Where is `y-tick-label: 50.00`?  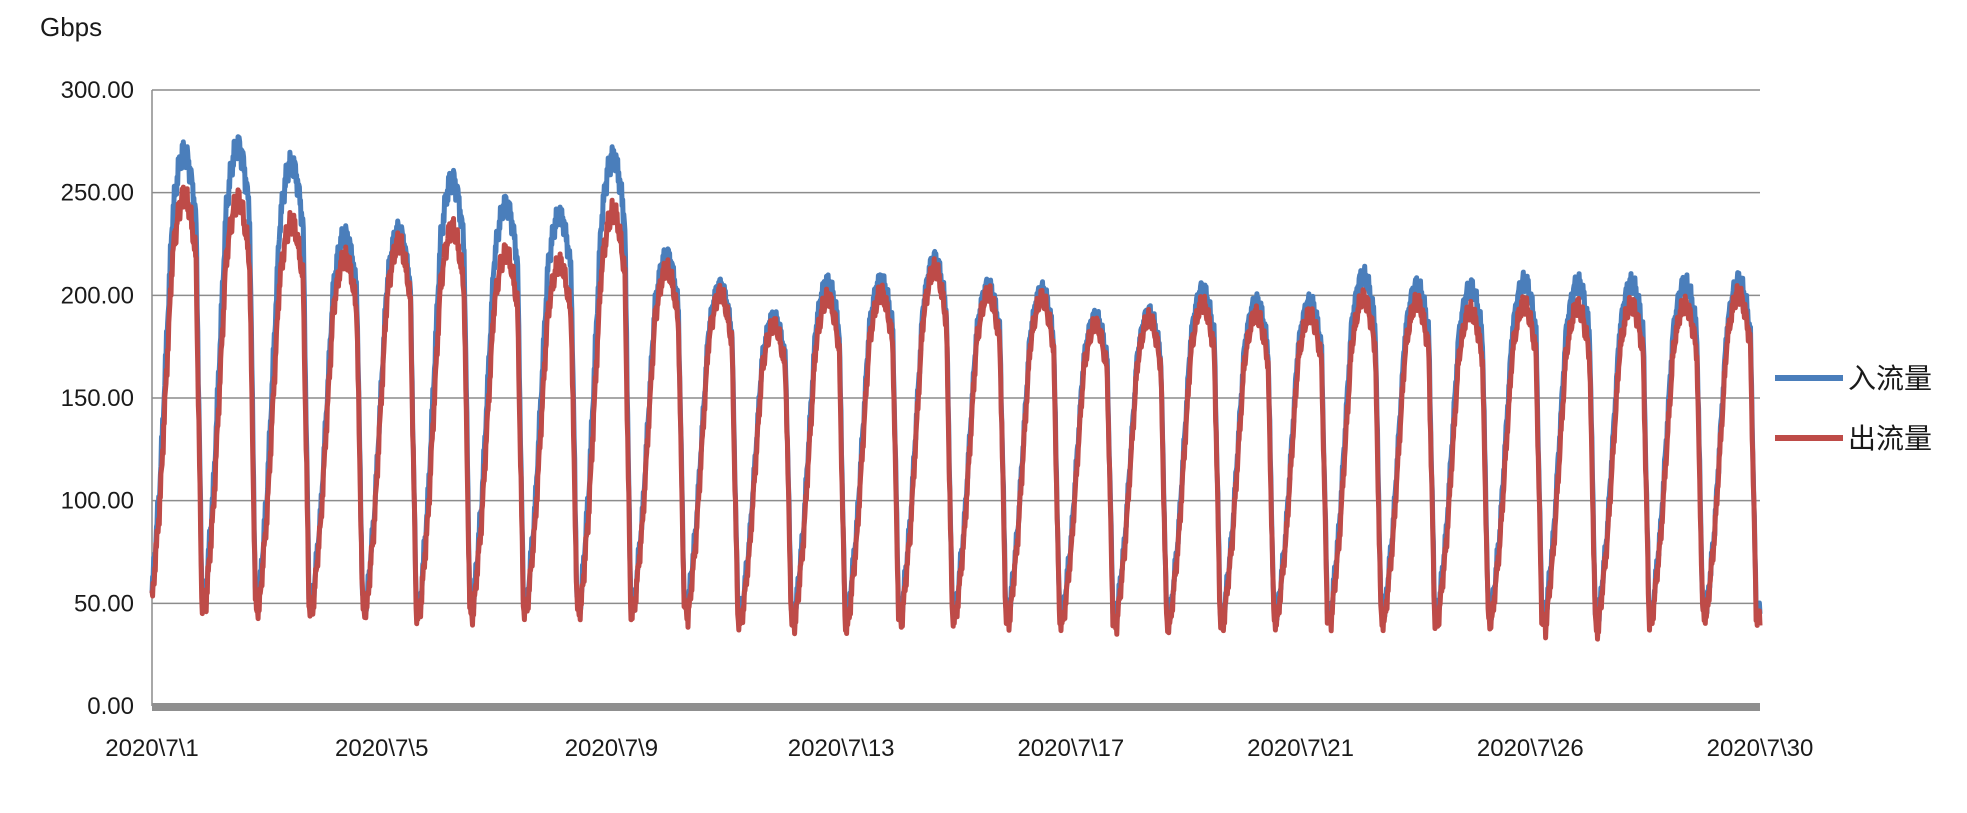 y-tick-label: 50.00 is located at coordinates (104, 603).